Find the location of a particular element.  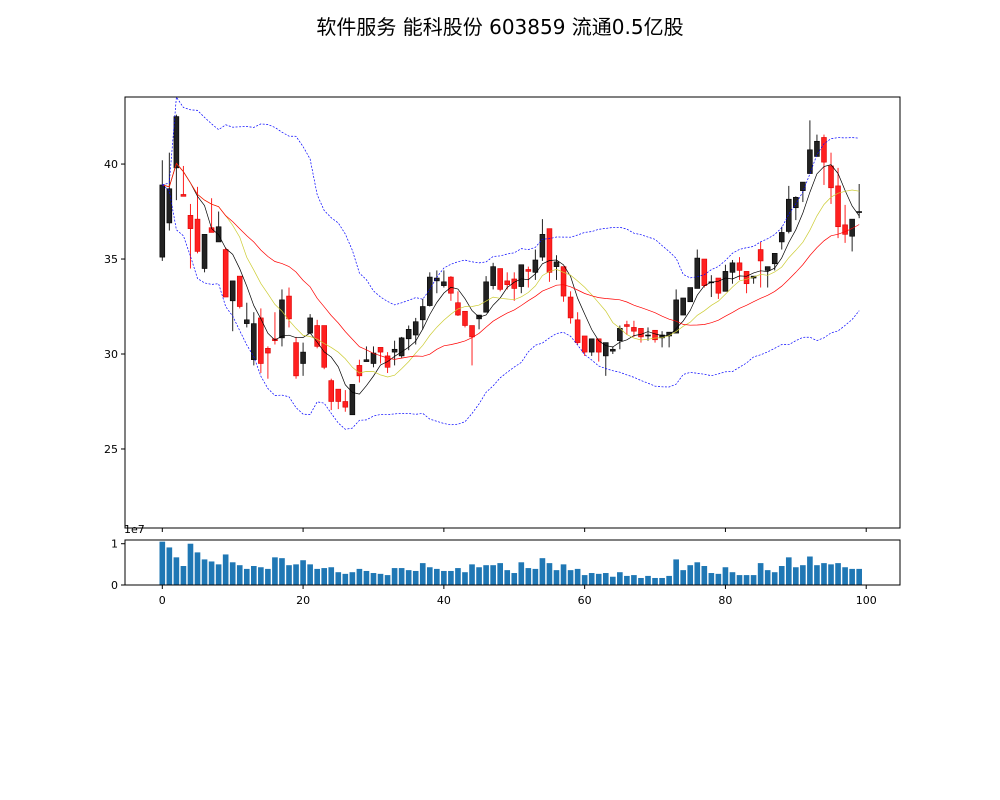

volume-y-tick-label: 1 is located at coordinates (114, 544).